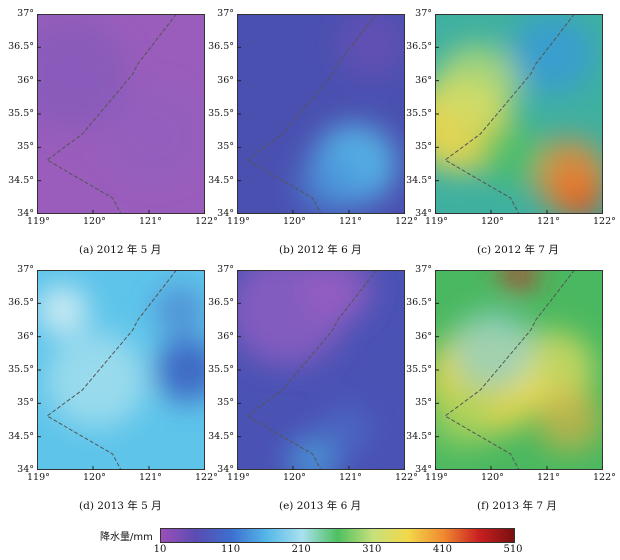 The height and width of the screenshot is (560, 620). Describe the element at coordinates (320, 250) in the screenshot. I see `panel-caption-b: (b) 2012 年 6 月` at that location.